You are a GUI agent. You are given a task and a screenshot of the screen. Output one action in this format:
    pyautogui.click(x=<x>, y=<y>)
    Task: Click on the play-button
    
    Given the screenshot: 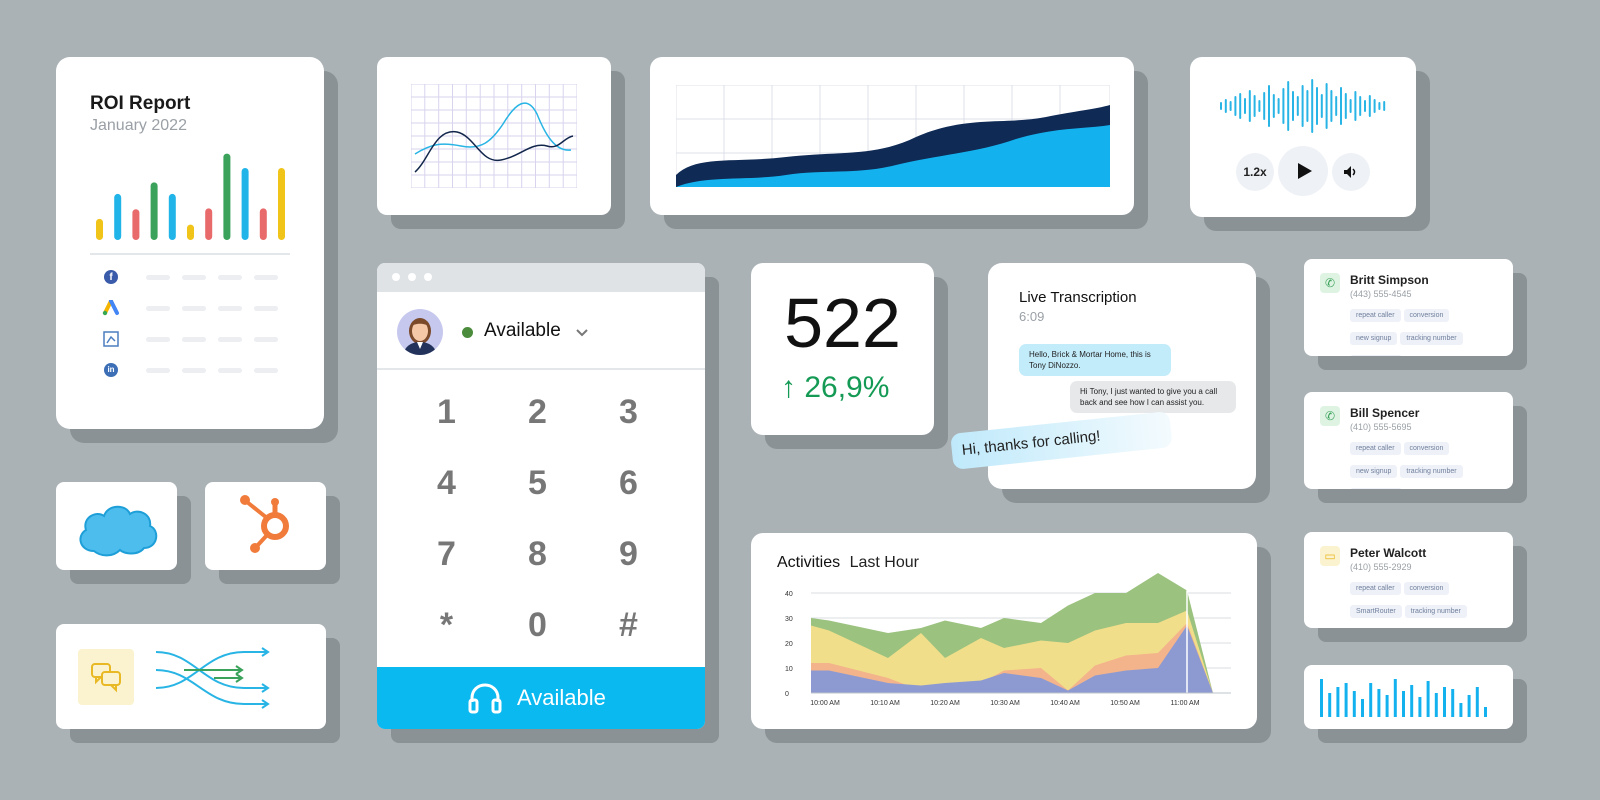 What is the action you would take?
    pyautogui.click(x=1303, y=171)
    